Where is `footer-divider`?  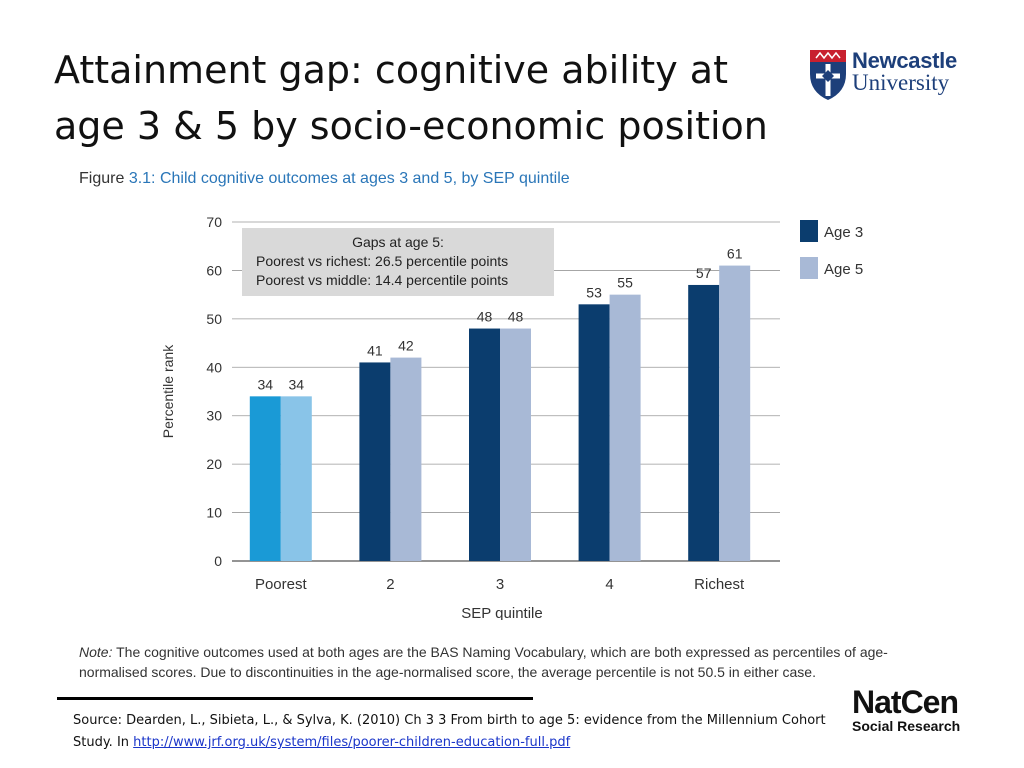 footer-divider is located at coordinates (295, 698).